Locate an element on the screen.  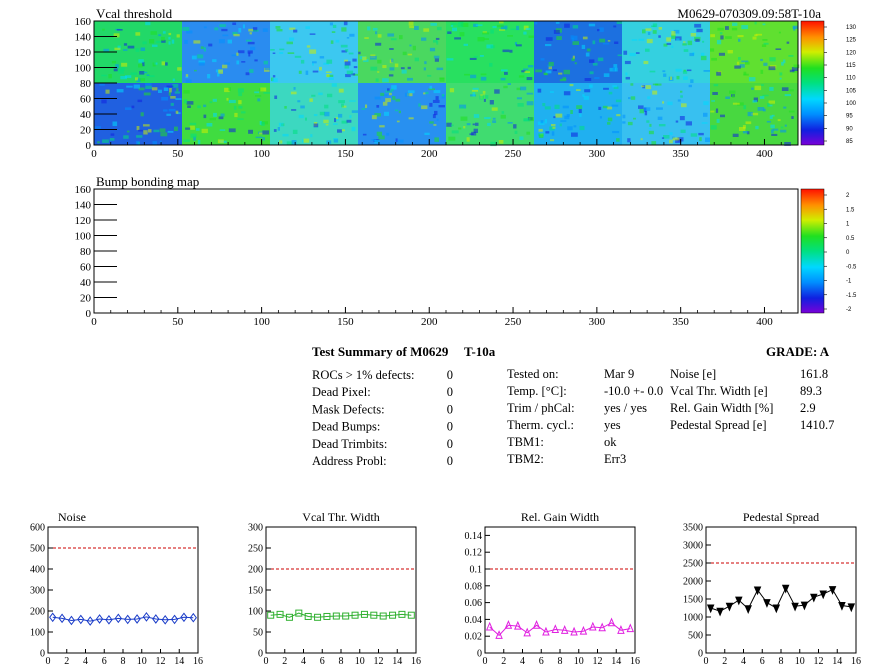
y-tick-label: 80 is located at coordinates (86, 252).